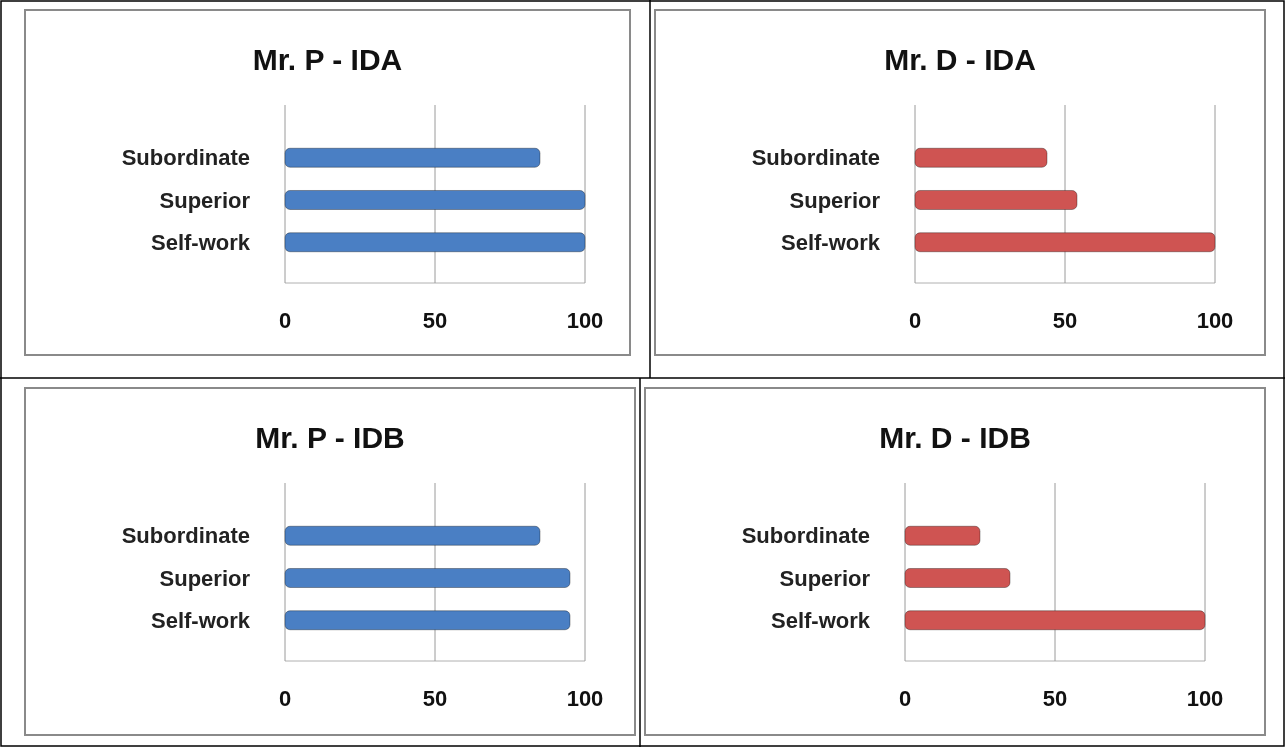 The image size is (1285, 747). What do you see at coordinates (330, 437) in the screenshot?
I see `chart-title: Mr. P - IDB` at bounding box center [330, 437].